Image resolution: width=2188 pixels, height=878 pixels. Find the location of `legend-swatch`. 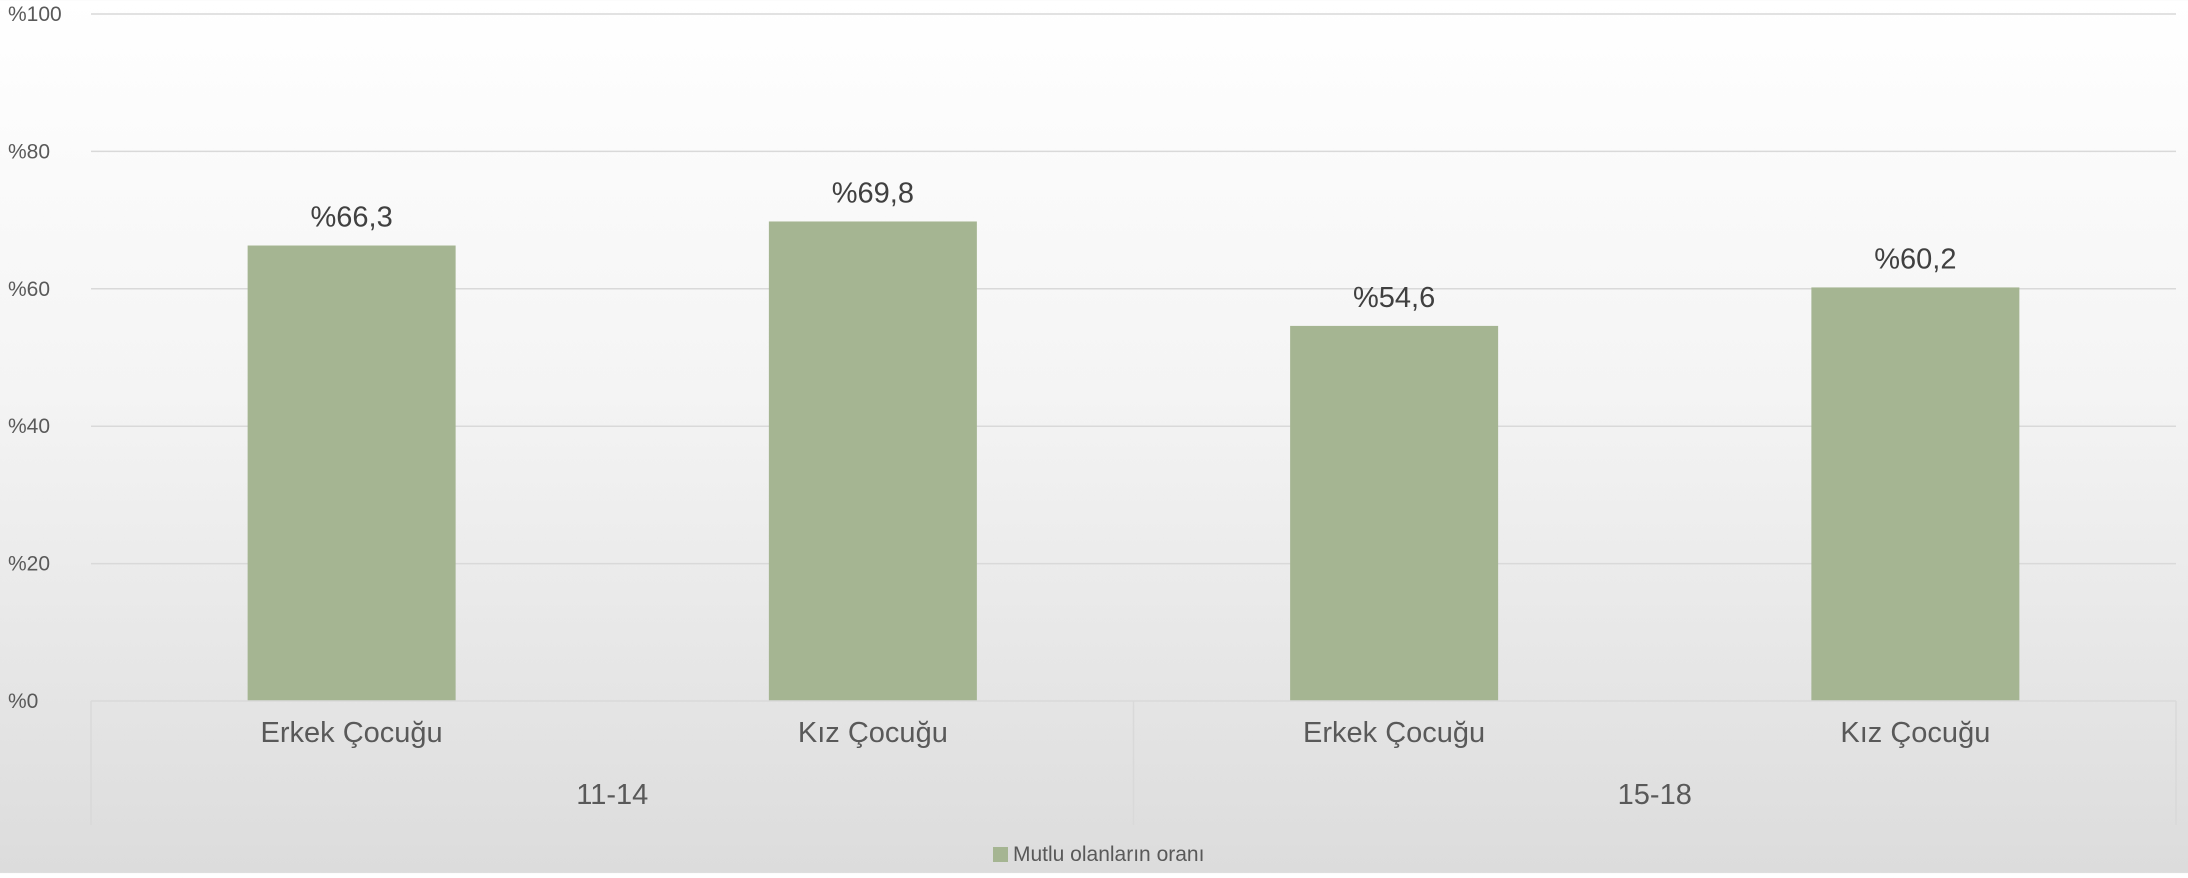

legend-swatch is located at coordinates (1000, 854).